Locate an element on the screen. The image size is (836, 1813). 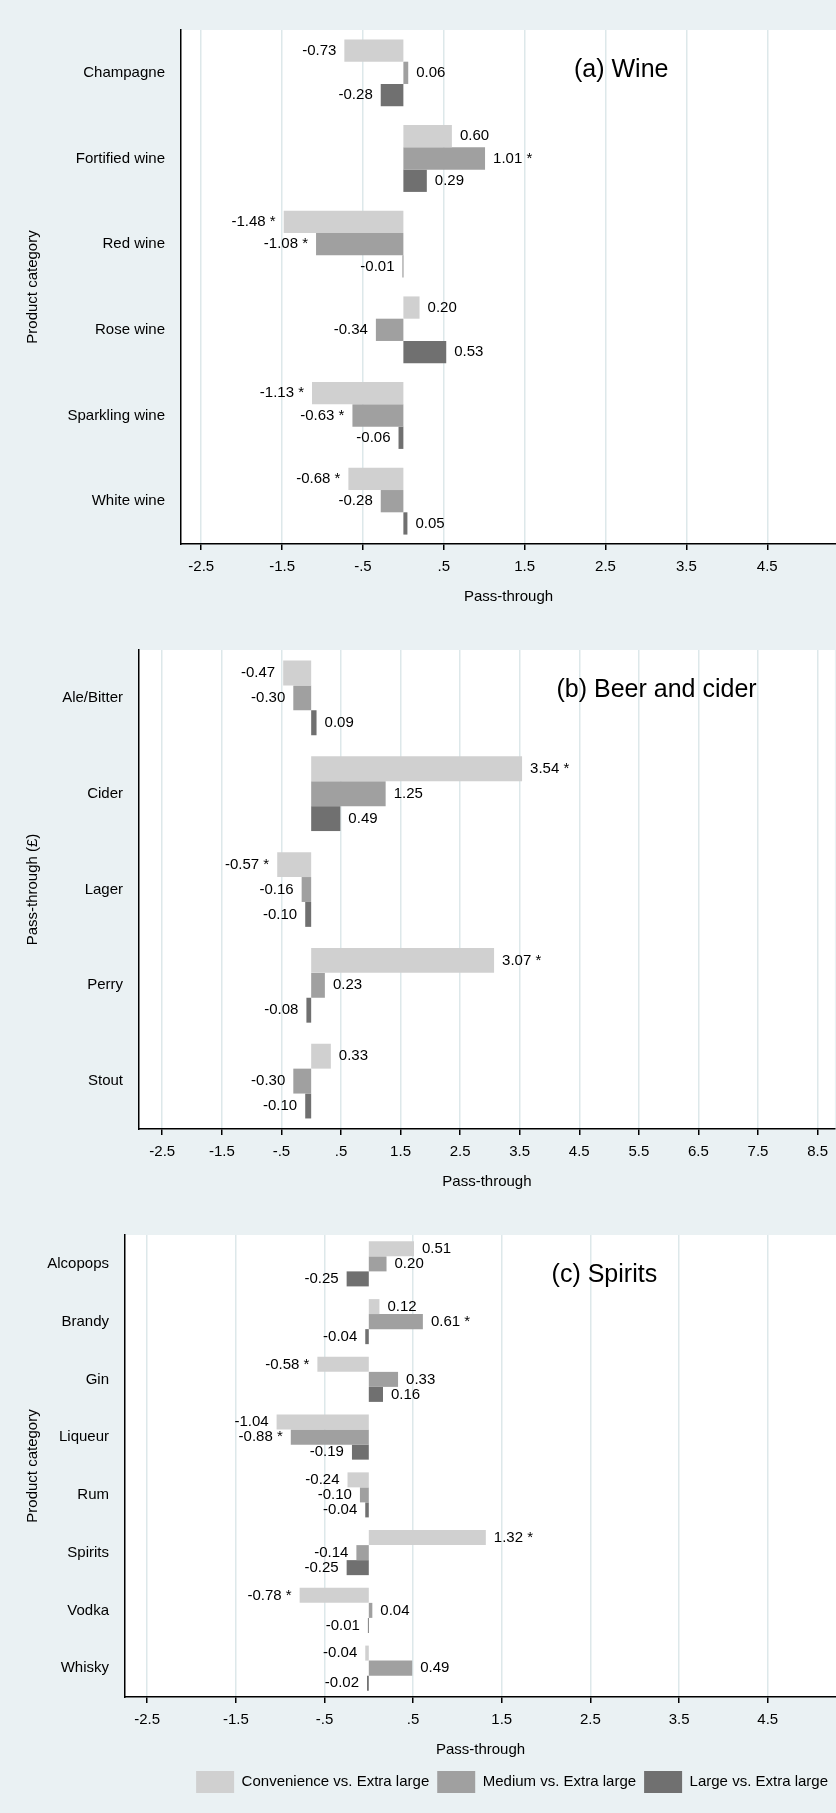
data-label: -0.14 is located at coordinates (331, 1551).